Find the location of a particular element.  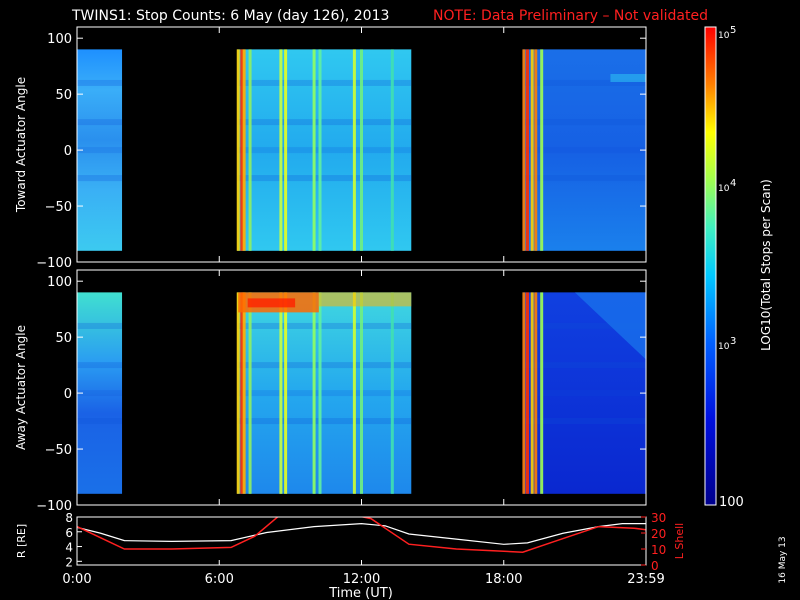

preliminary-note: NOTE: Data Preliminary – Not validated is located at coordinates (570, 16).